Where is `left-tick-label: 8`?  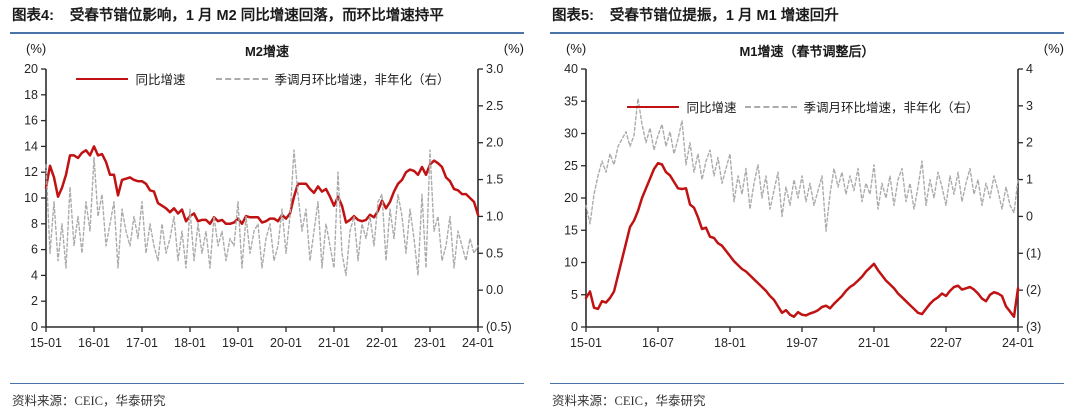
left-tick-label: 8 is located at coordinates (34, 224).